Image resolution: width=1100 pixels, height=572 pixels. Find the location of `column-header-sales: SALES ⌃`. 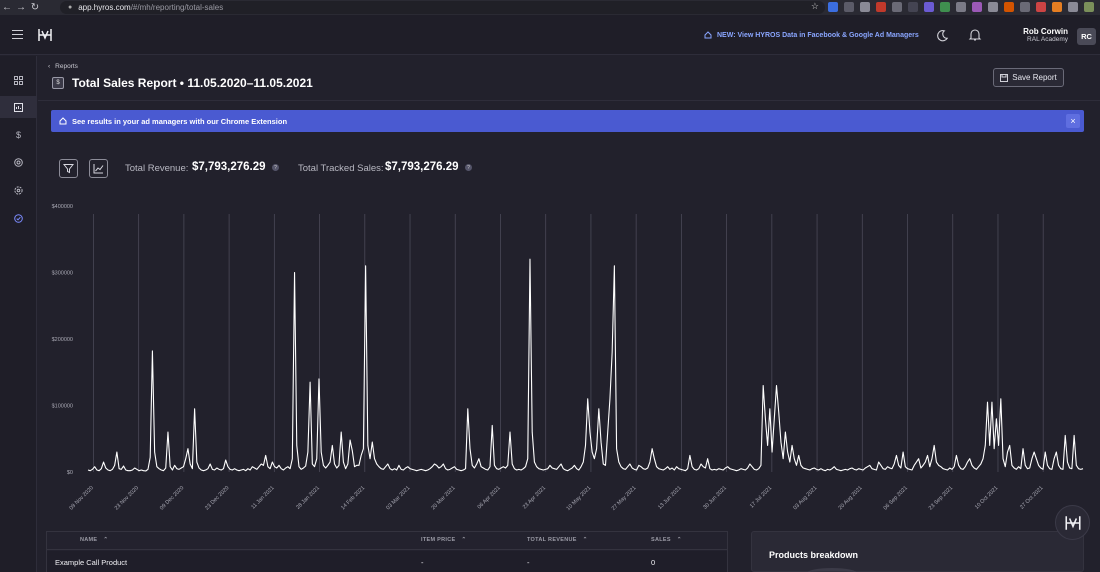

column-header-sales: SALES ⌃ is located at coordinates (666, 540).